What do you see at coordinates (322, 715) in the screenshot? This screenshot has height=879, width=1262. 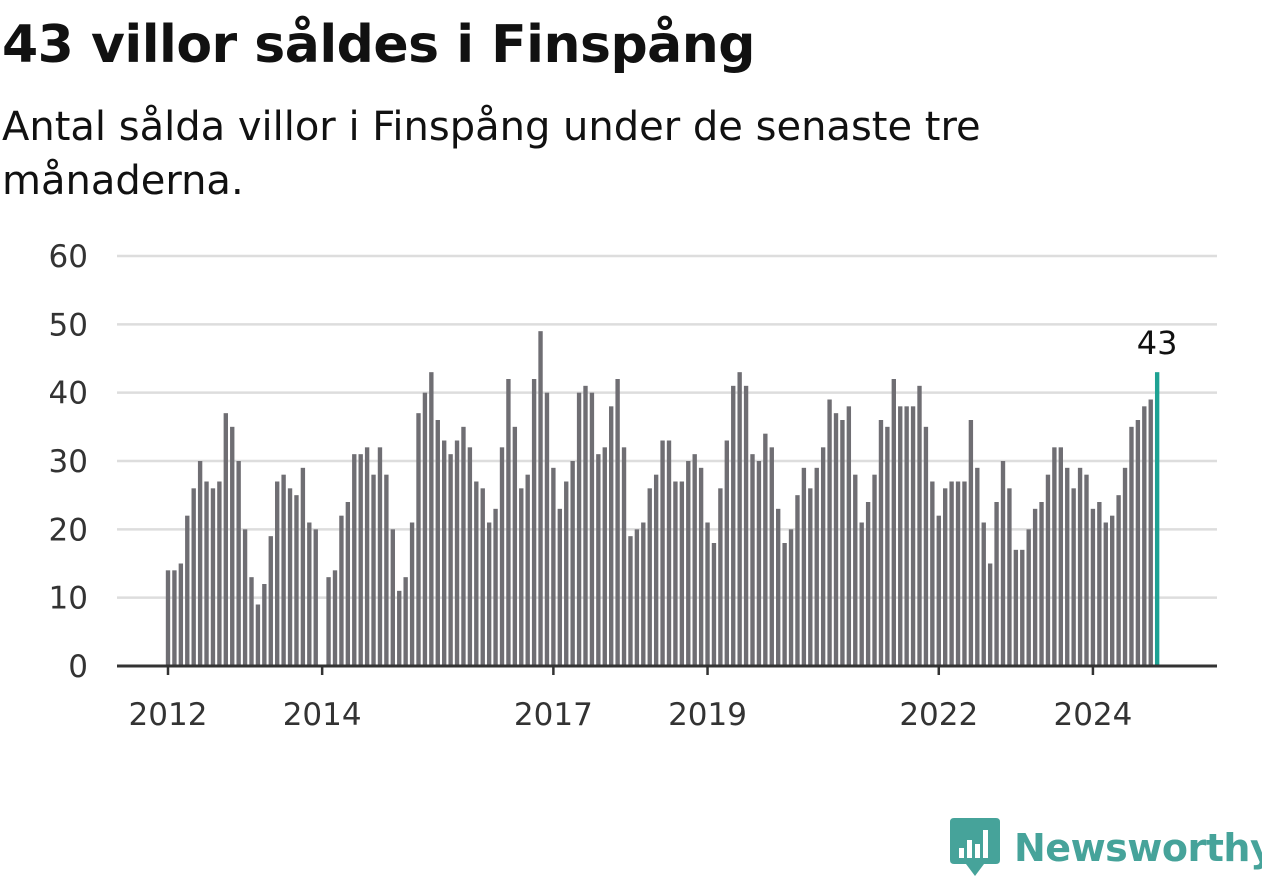 I see `x-tick-label: 2014` at bounding box center [322, 715].